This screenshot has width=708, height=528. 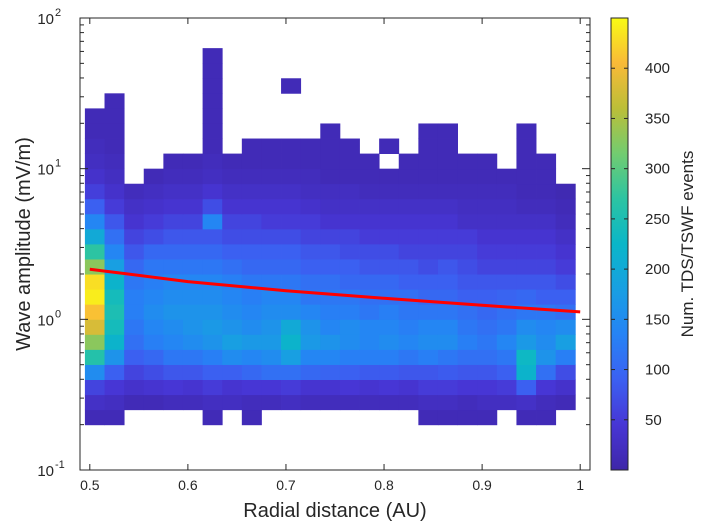 What do you see at coordinates (657, 169) in the screenshot?
I see `colorbar-tick-label: 300` at bounding box center [657, 169].